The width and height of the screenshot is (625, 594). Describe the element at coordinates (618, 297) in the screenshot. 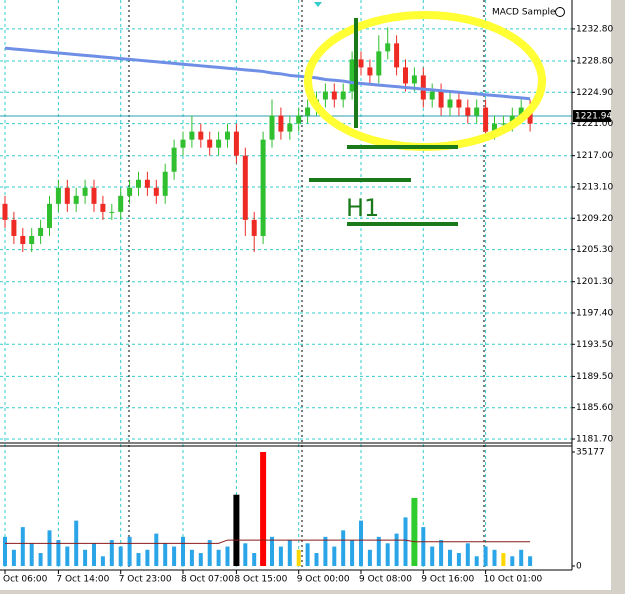

I see `window-frame` at that location.